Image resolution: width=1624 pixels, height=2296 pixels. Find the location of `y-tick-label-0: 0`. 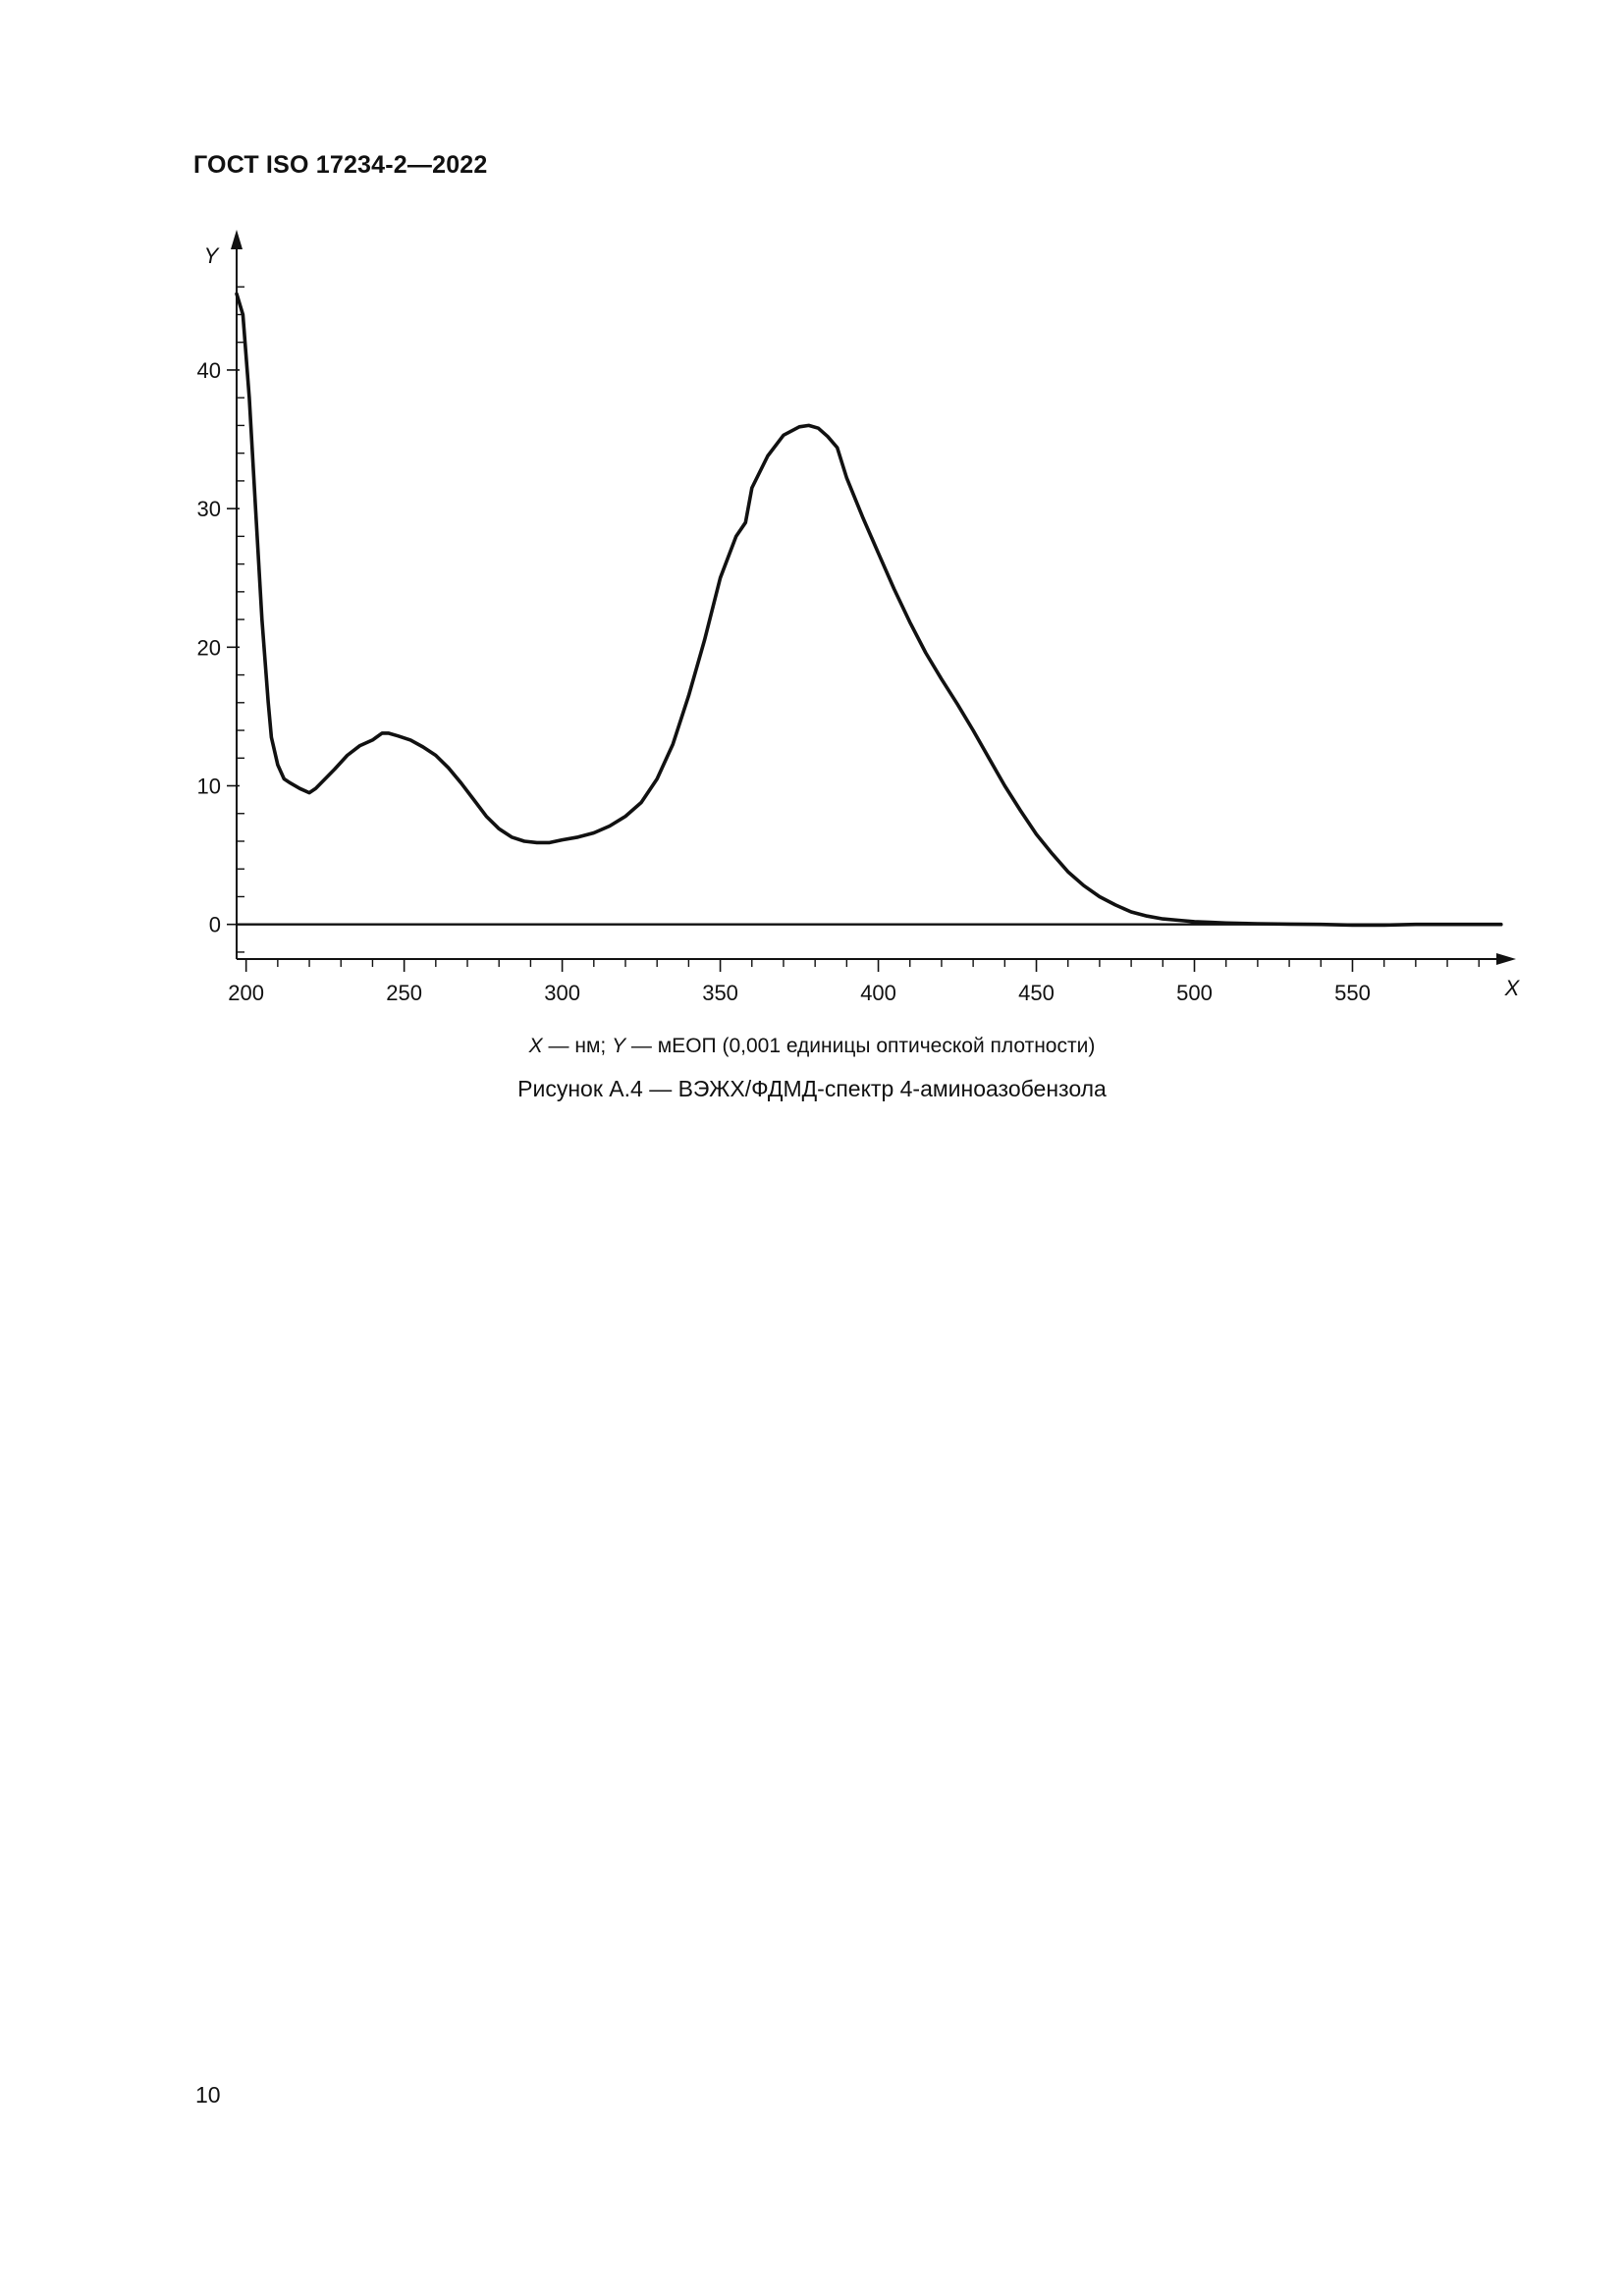

y-tick-label-0: 0 is located at coordinates (215, 925).